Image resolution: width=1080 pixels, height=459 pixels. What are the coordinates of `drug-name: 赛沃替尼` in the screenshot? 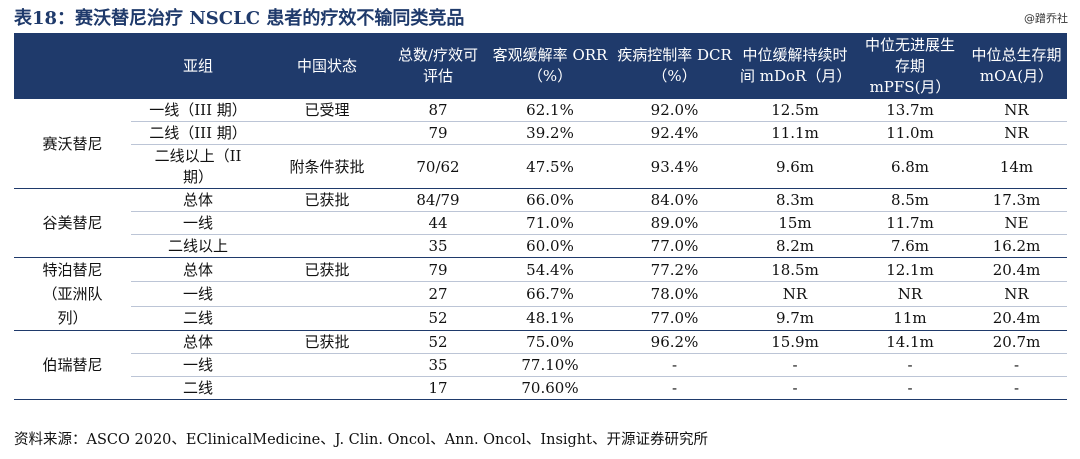 It's located at (72, 143).